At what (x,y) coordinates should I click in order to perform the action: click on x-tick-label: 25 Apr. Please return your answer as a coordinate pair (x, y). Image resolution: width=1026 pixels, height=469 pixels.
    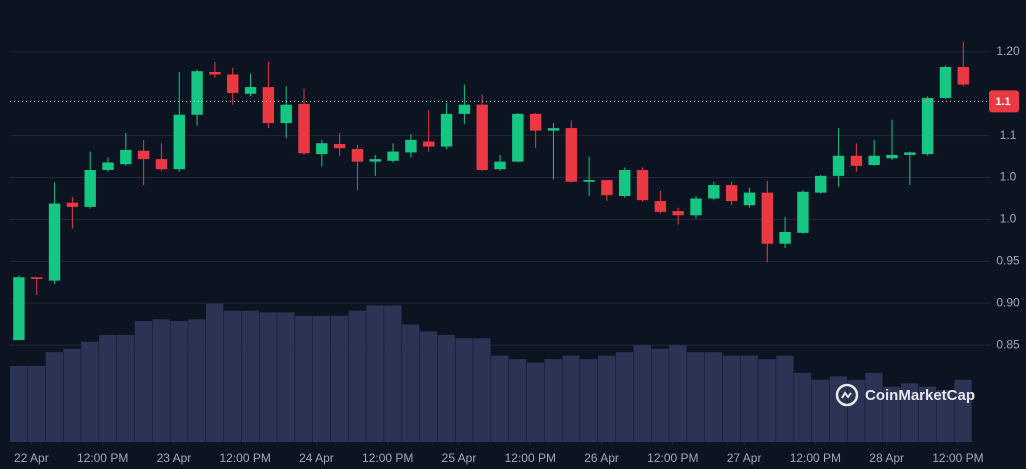
    Looking at the image, I should click on (459, 458).